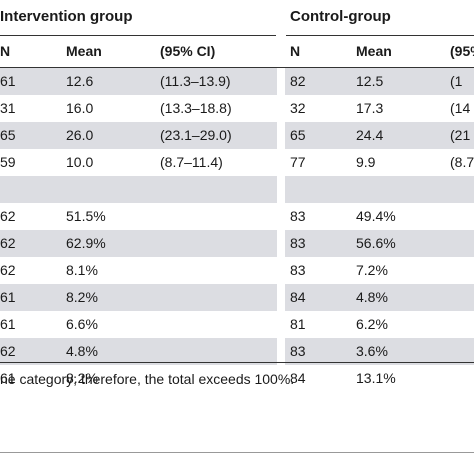 The width and height of the screenshot is (474, 474). I want to click on intervention-group-title: Intervention group, so click(66, 16).